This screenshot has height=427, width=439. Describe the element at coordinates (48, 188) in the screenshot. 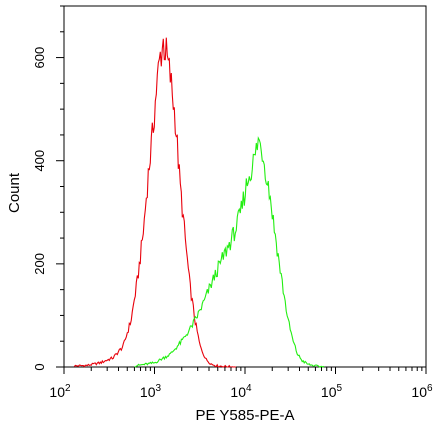

I see `y-axis: 0 200 400 600` at that location.